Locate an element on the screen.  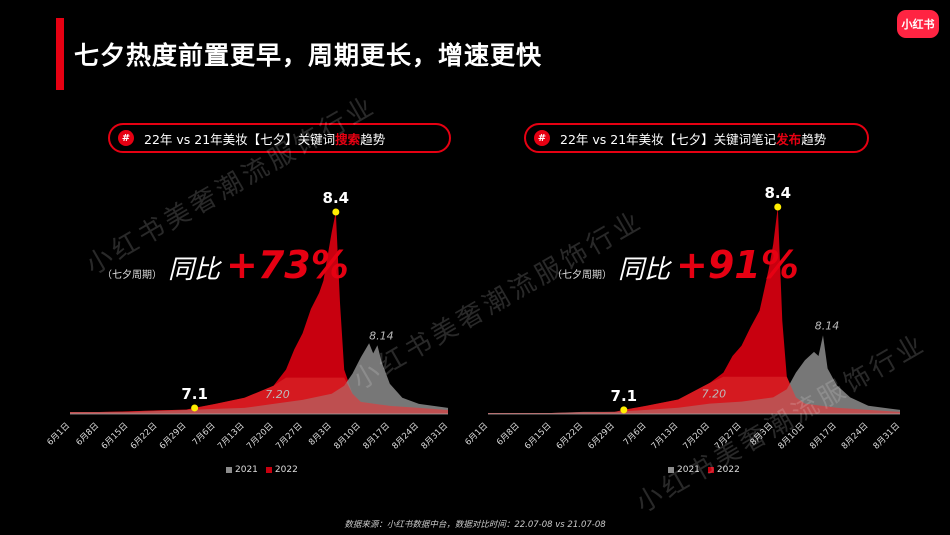
page-title: 七夕热度前置更早，周期更长，增速更快 is located at coordinates (308, 55).